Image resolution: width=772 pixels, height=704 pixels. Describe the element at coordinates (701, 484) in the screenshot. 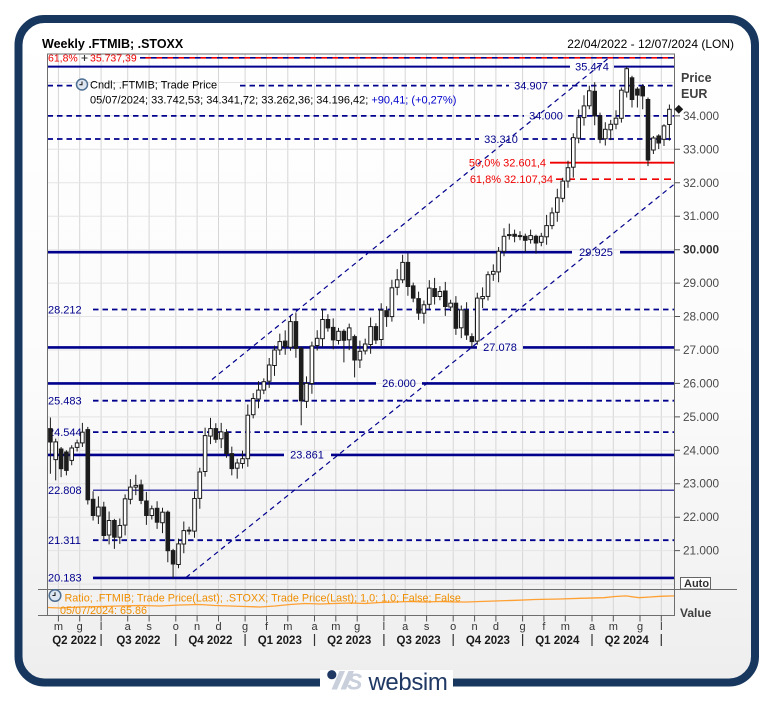

I see `svg-text: 23.000` at that location.